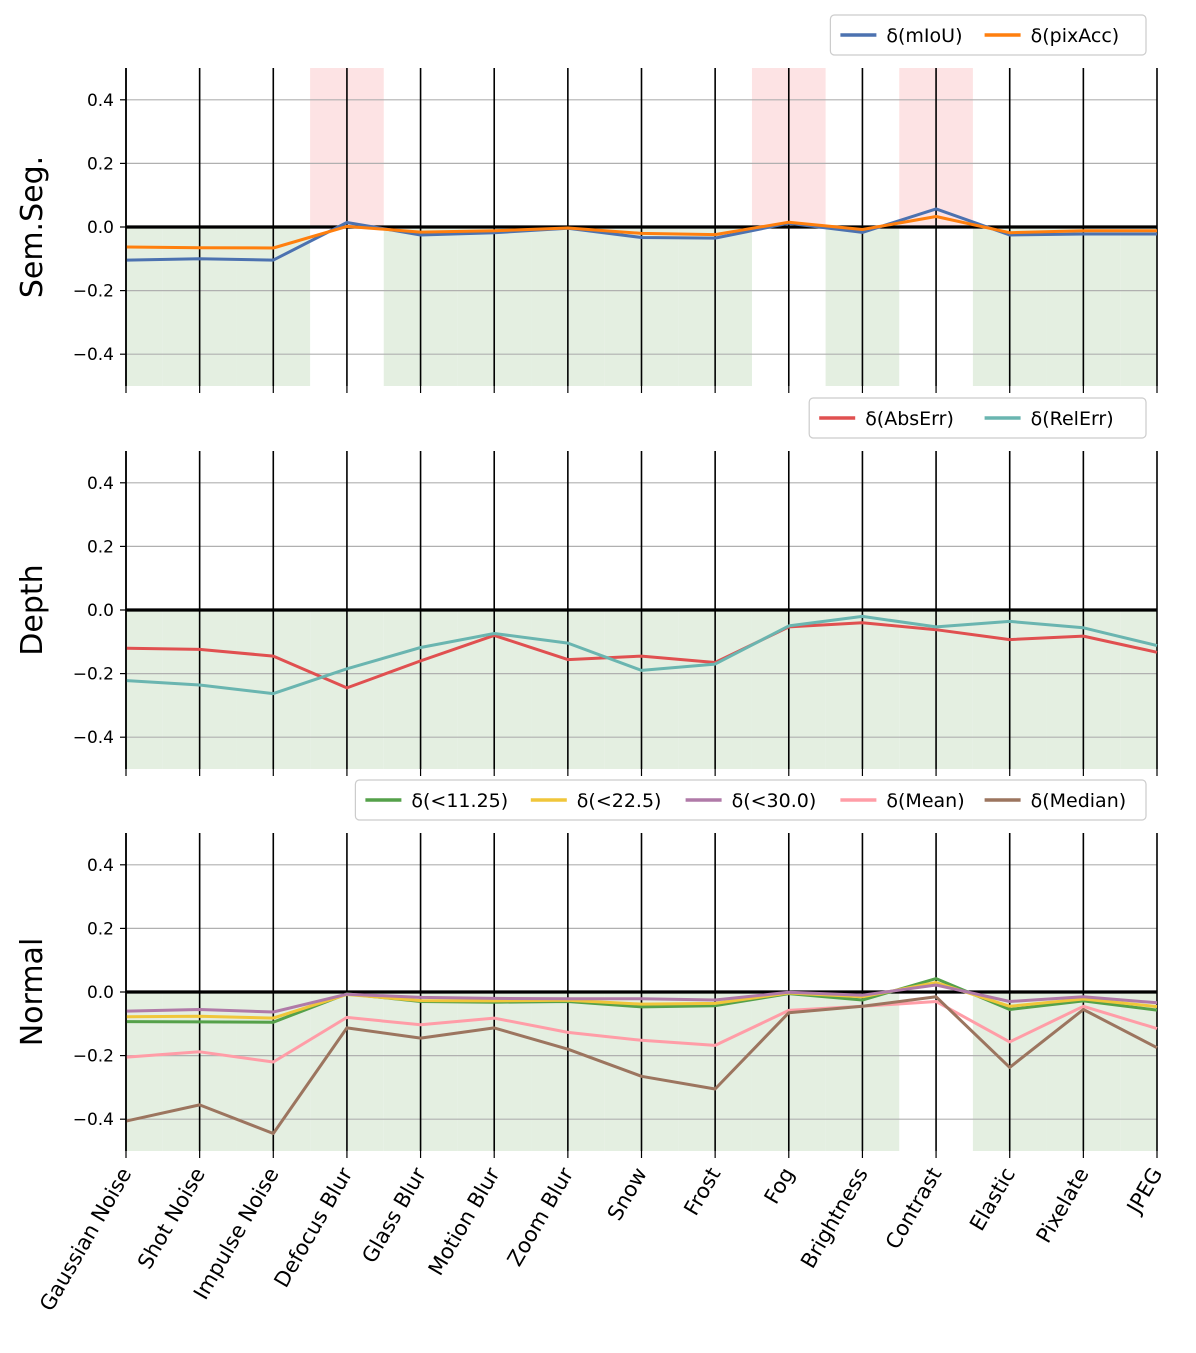  What do you see at coordinates (619, 801) in the screenshot?
I see `legend-label: δ(<22.5)` at bounding box center [619, 801].